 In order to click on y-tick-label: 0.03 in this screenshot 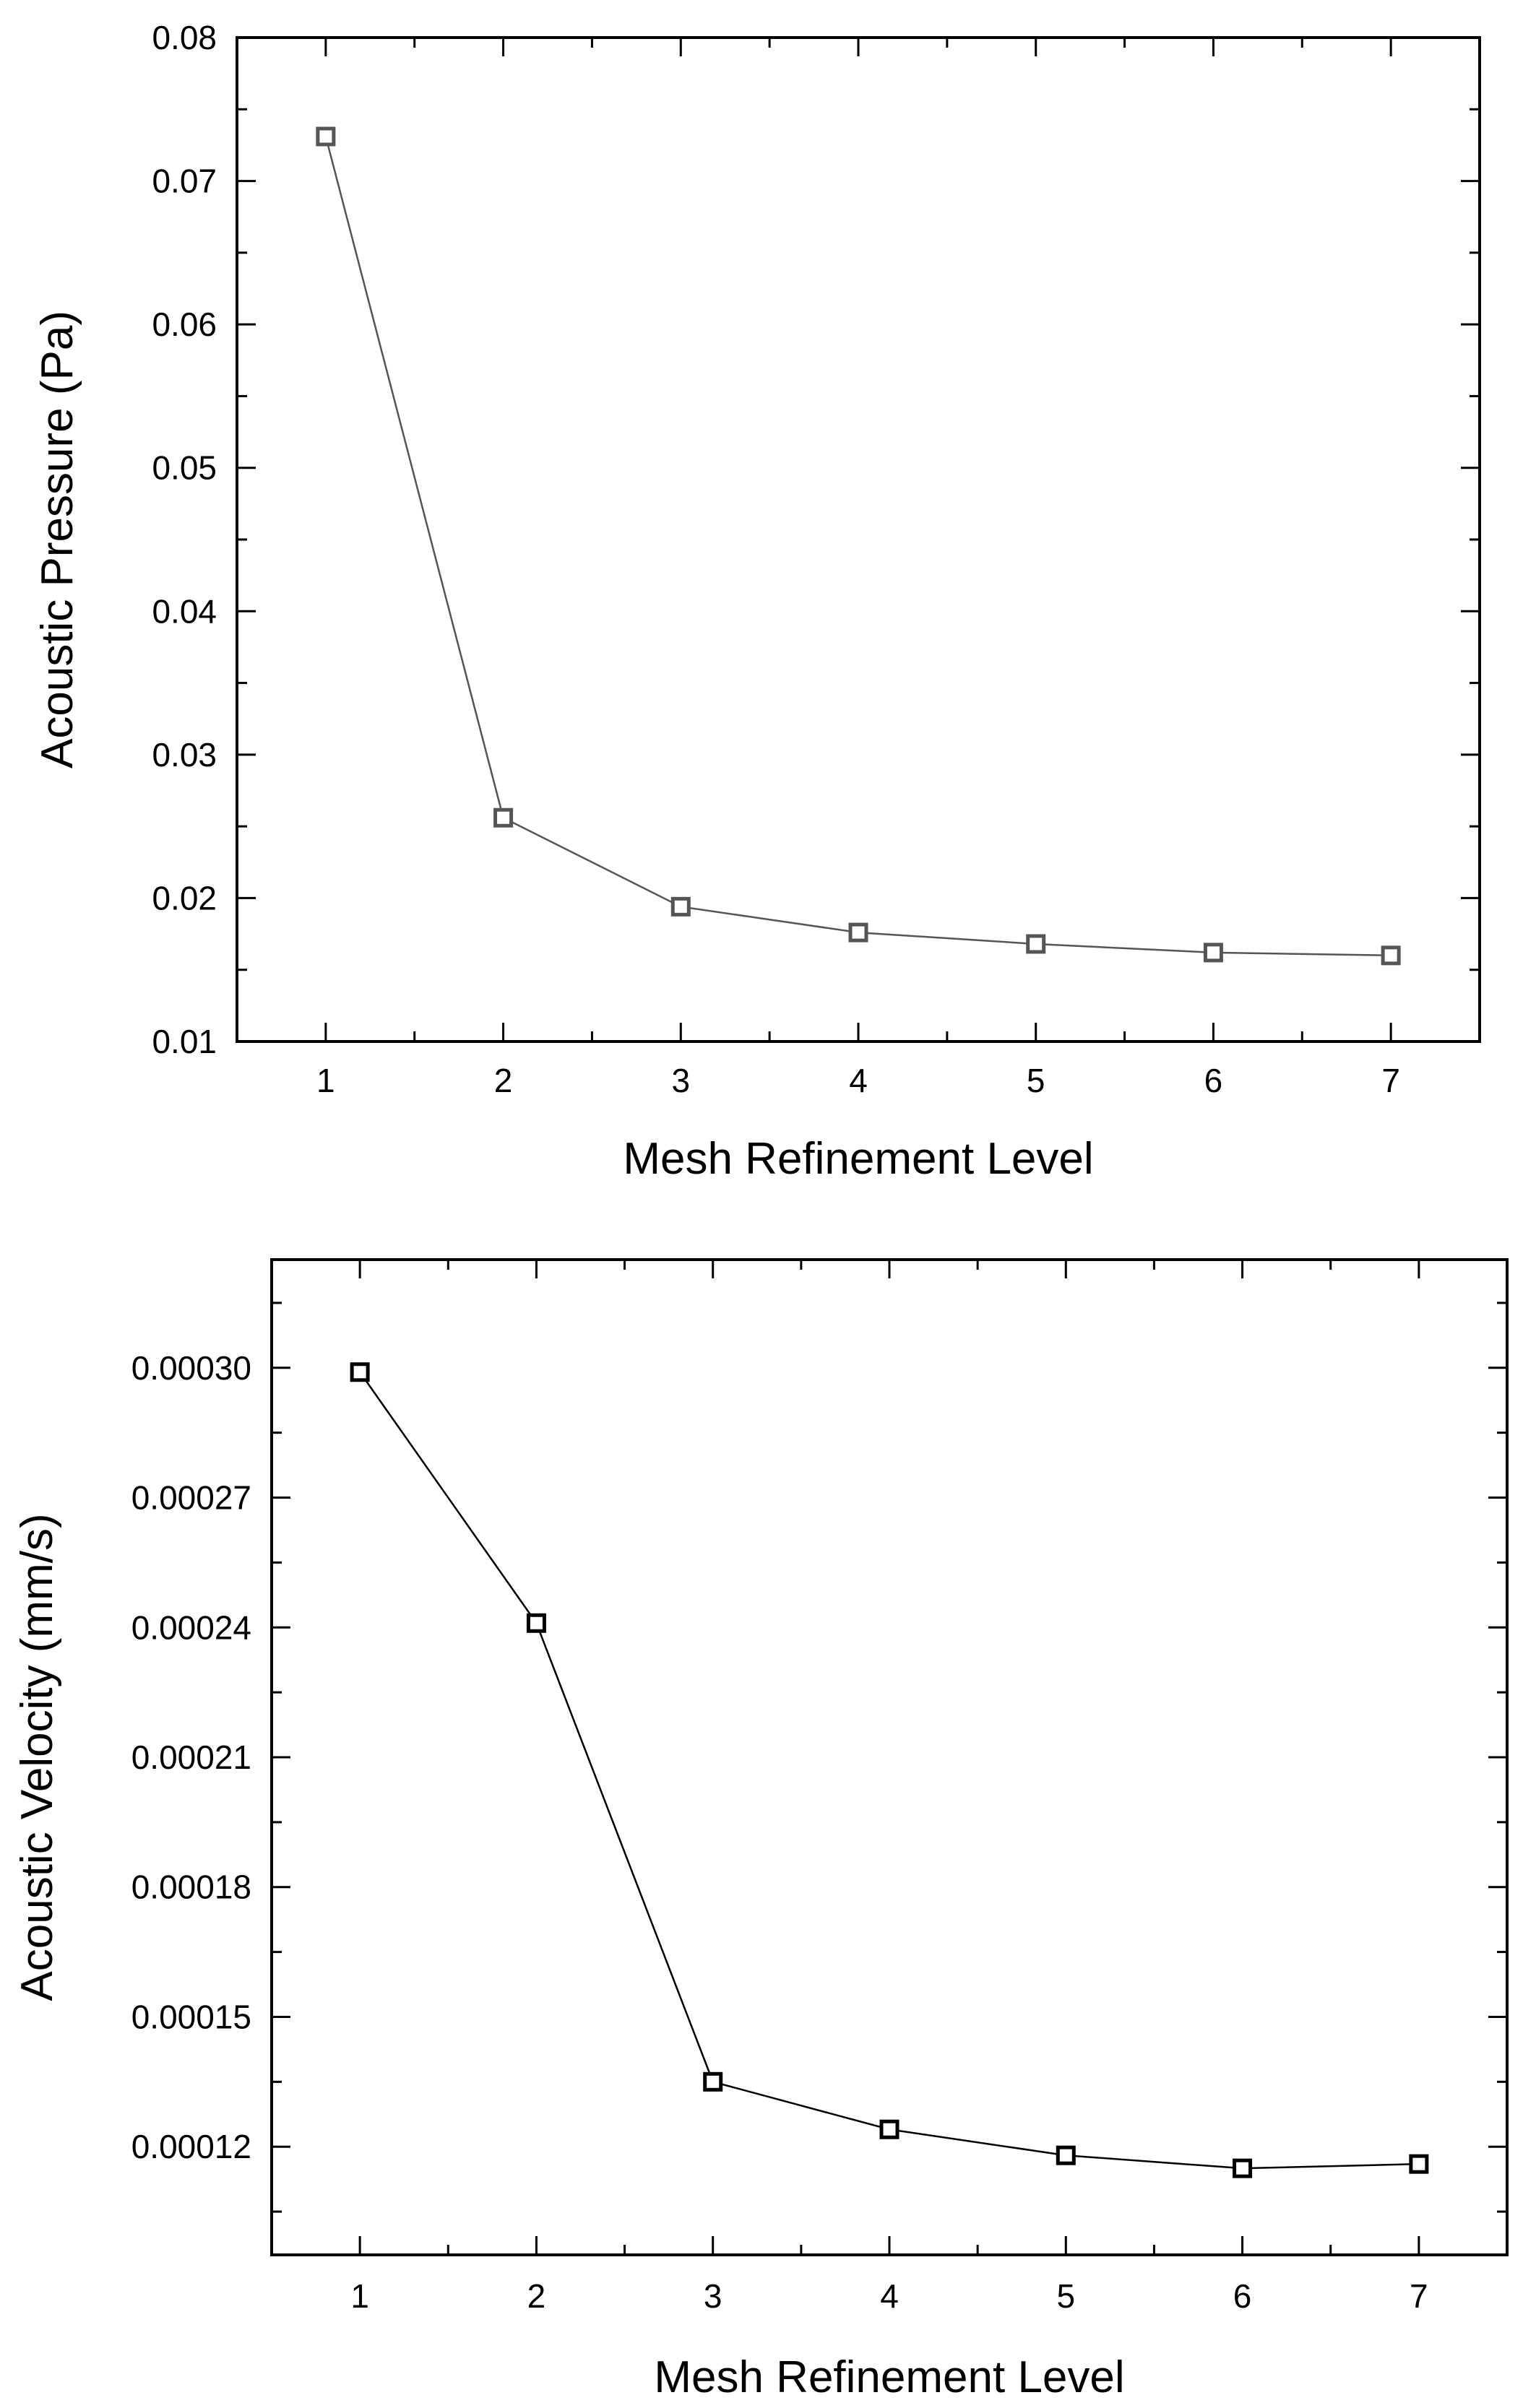, I will do `click(184, 755)`.